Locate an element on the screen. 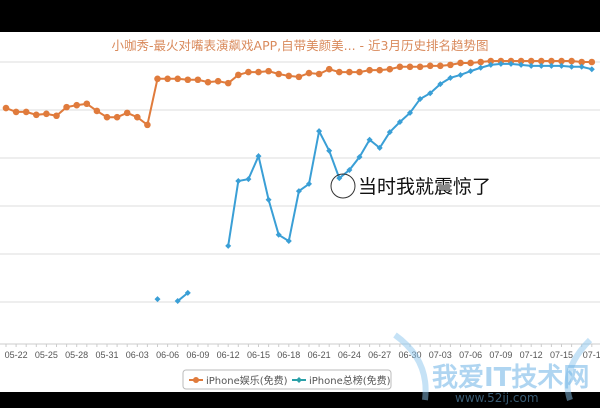  x-tick-label: 05-31 is located at coordinates (106, 355).